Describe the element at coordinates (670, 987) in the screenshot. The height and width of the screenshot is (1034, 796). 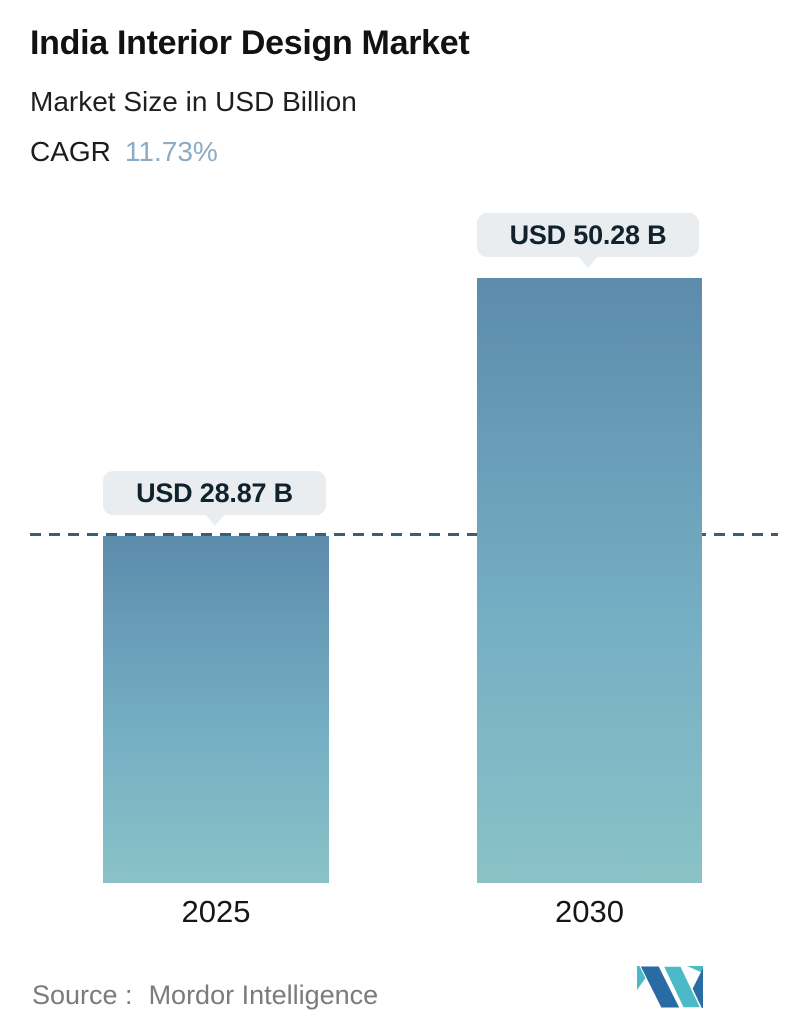
I see `mordor-intelligence-logo-icon` at that location.